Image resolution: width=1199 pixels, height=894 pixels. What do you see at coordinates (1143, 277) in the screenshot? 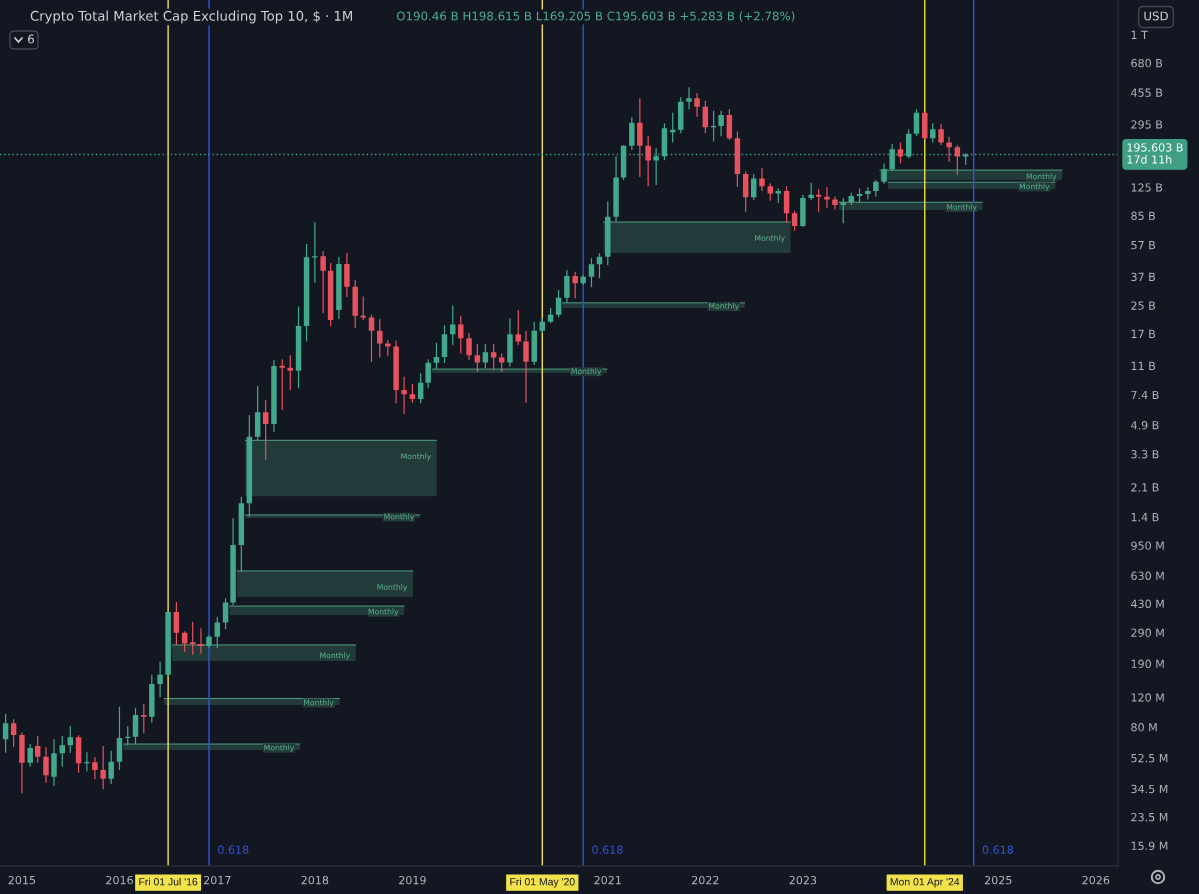
I see `y-tick-label: 37 B` at bounding box center [1143, 277].